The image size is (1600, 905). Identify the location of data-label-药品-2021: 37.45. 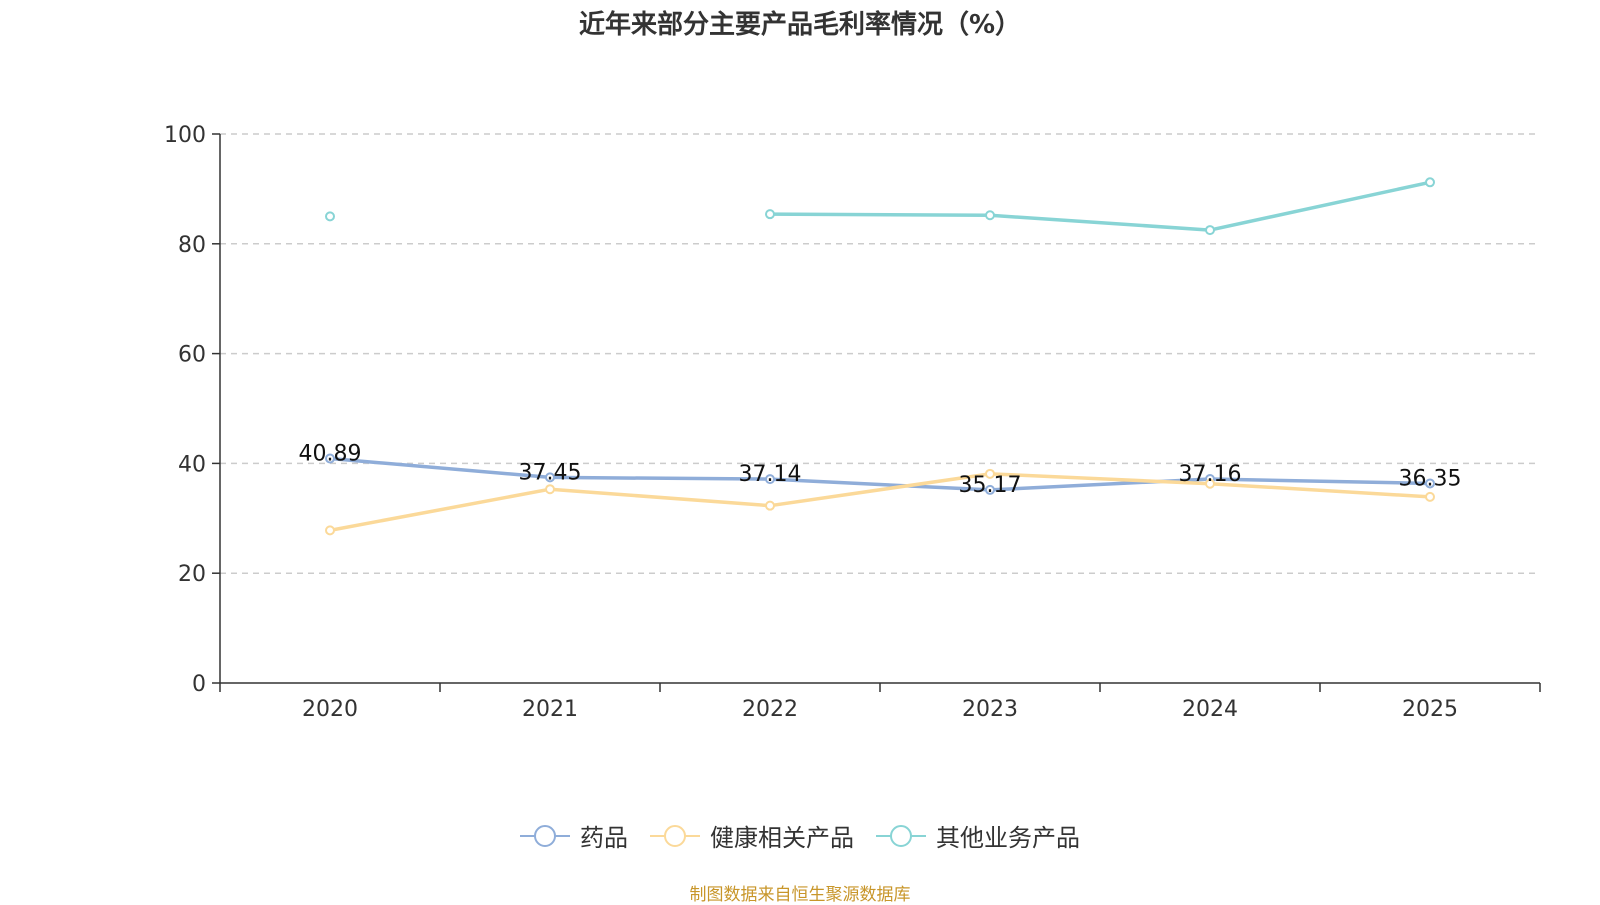
(550, 472).